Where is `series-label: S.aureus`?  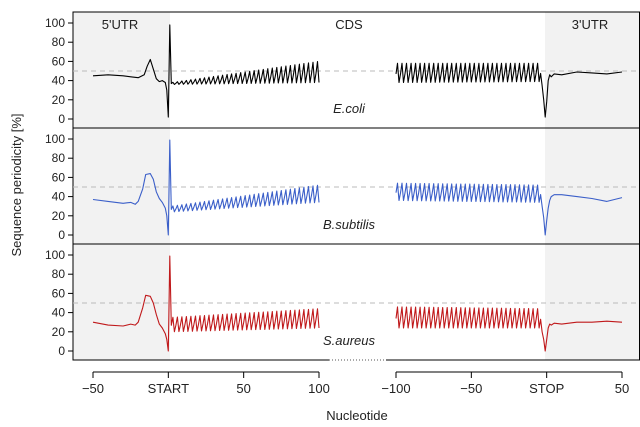 series-label: S.aureus is located at coordinates (349, 340).